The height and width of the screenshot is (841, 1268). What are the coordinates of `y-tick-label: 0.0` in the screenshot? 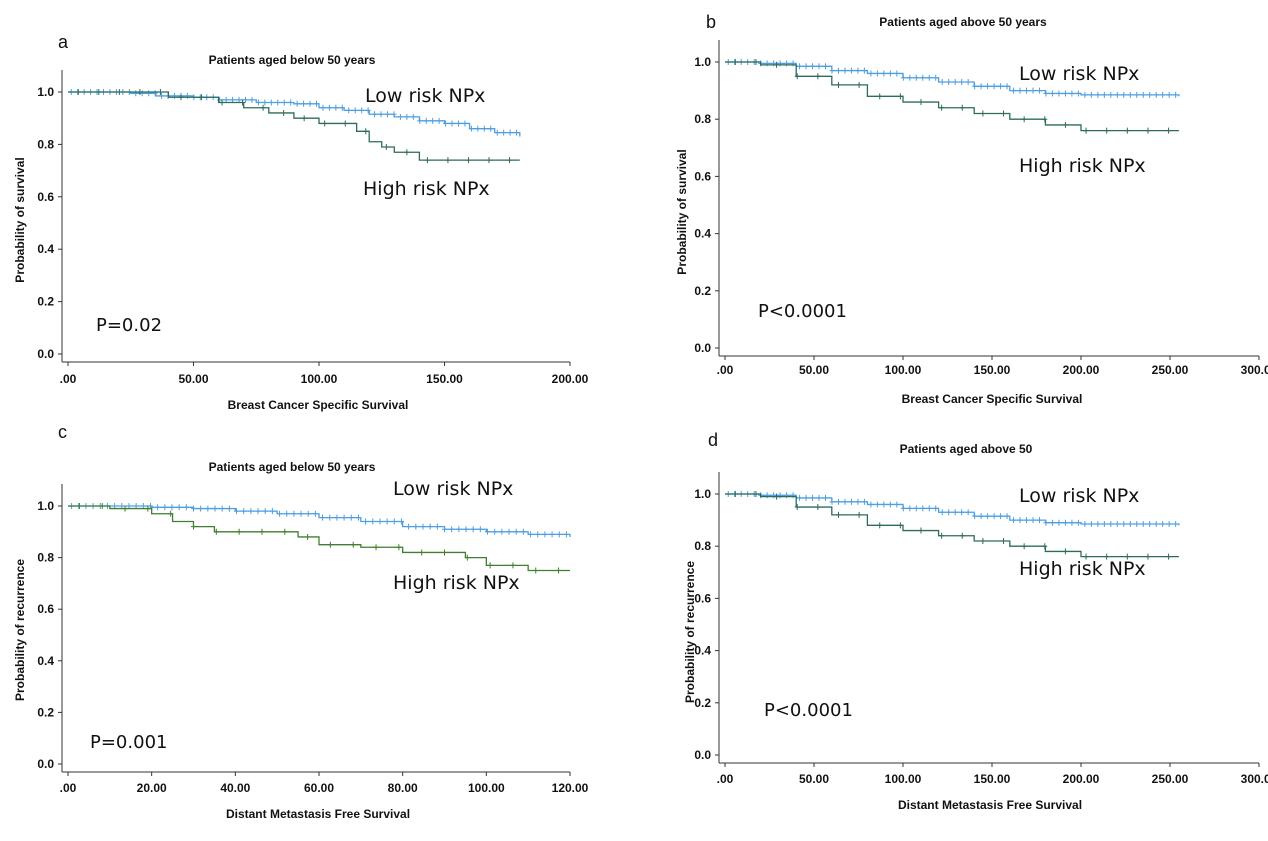 It's located at (45, 354).